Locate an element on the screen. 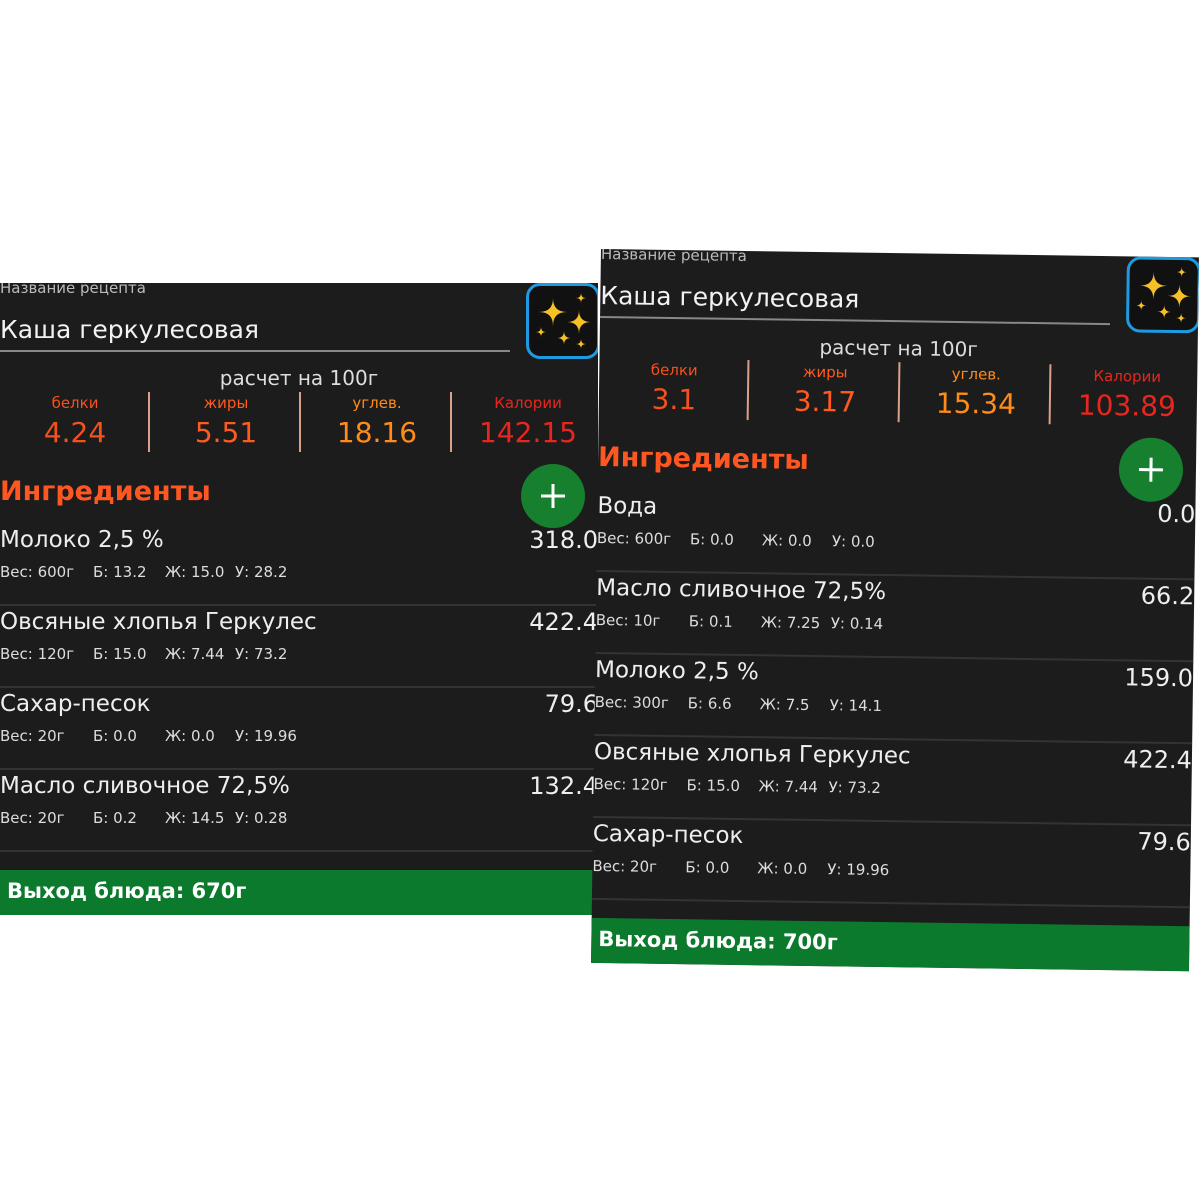 The image size is (1200, 1200). nutrient-value: 4.24 is located at coordinates (75, 432).